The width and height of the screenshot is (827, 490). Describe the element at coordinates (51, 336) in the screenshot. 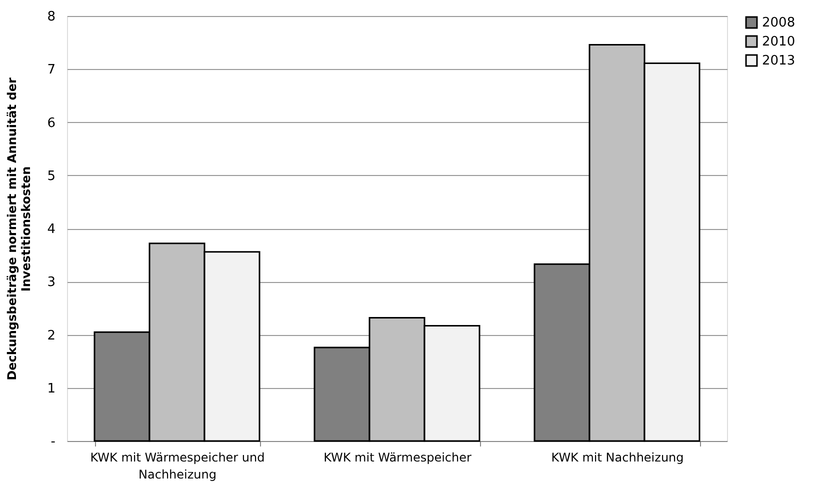

I see `y-tick-label: 2` at that location.